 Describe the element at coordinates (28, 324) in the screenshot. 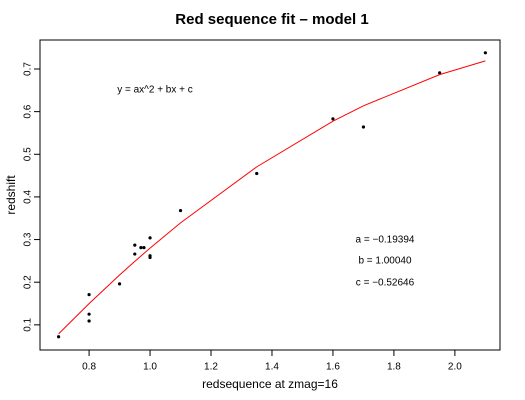

I see `y-tick-label: 0.1` at that location.